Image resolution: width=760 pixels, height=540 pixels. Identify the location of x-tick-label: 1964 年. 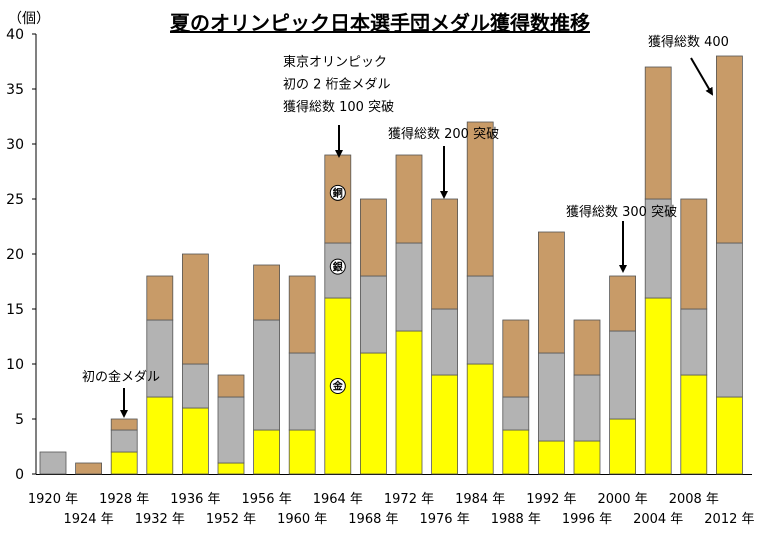
(338, 499).